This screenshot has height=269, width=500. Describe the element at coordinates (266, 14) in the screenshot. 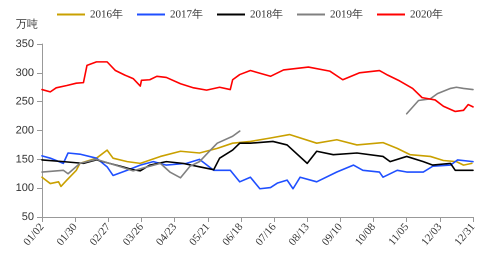

I see `legend-label: 2018年` at that location.